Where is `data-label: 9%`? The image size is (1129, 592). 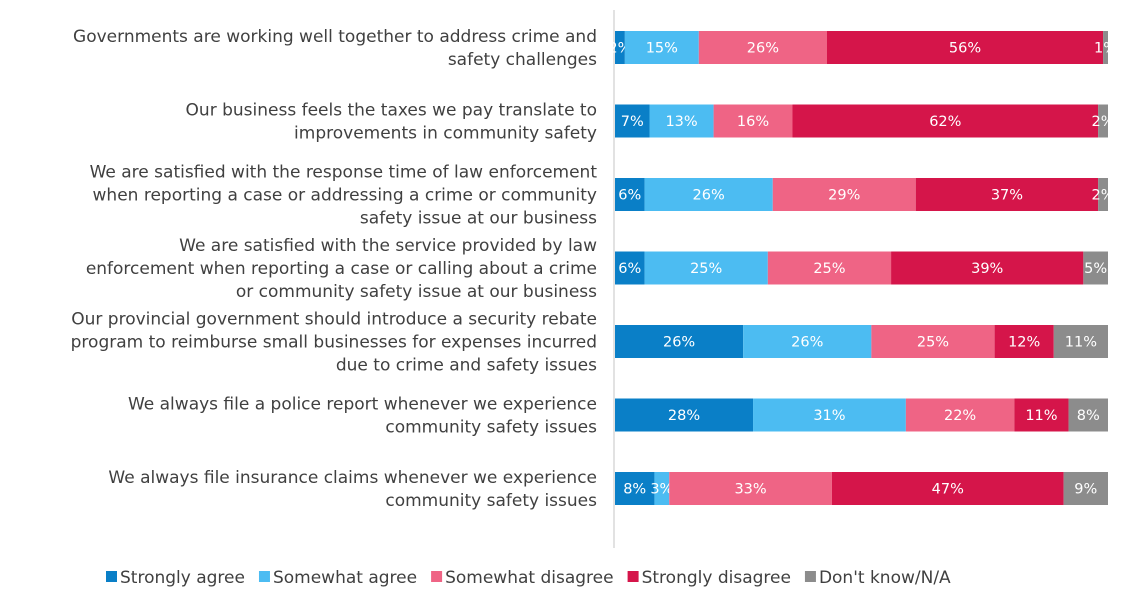 data-label: 9% is located at coordinates (1085, 490).